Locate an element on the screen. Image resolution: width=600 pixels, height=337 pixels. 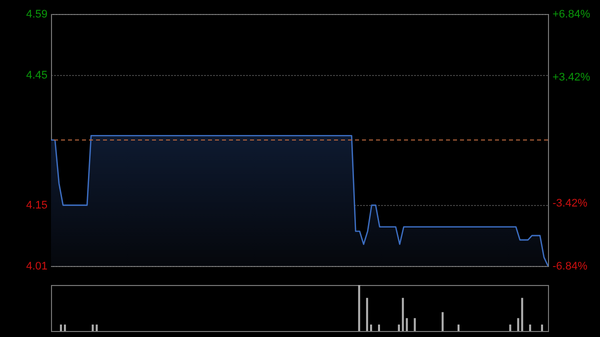
y2-tick-label: +3.42% is located at coordinates (571, 78).